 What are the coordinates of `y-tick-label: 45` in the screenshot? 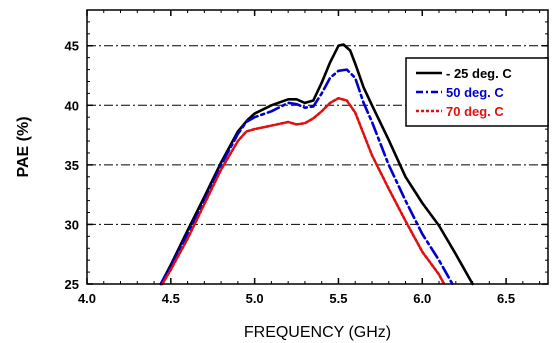 It's located at (72, 46).